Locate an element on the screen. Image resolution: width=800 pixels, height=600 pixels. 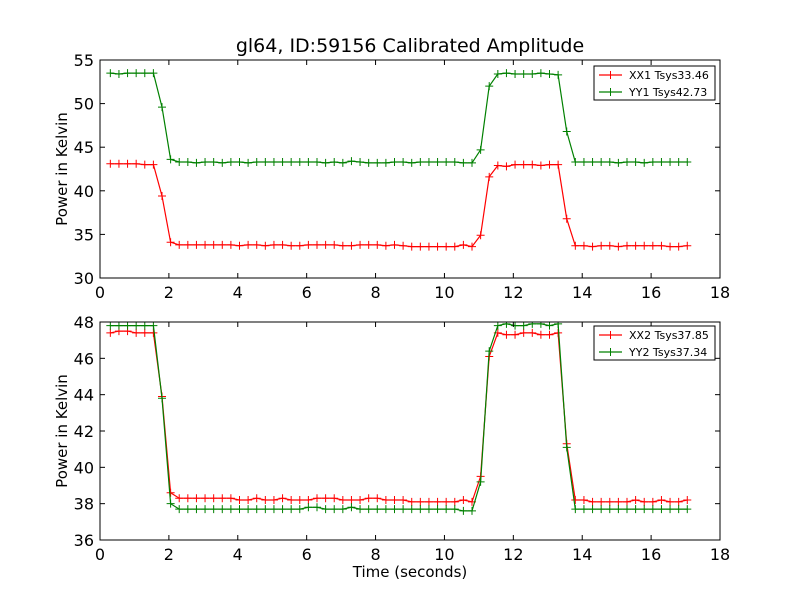
plot2-legend-marker is located at coordinates (610, 335).